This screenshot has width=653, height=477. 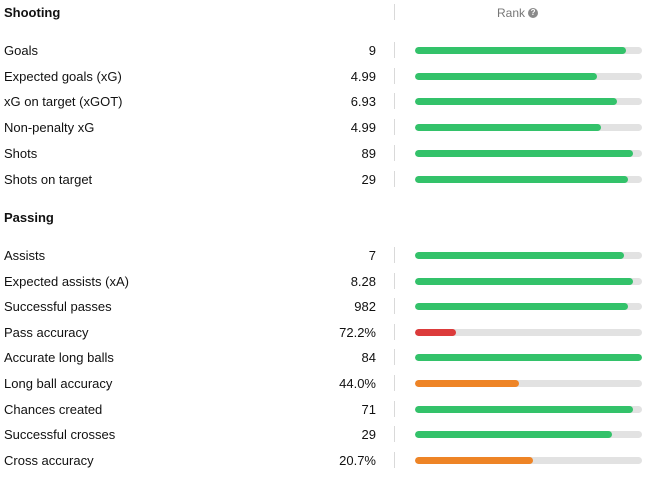 What do you see at coordinates (326, 409) in the screenshot?
I see `stat-row: Chances created 71` at bounding box center [326, 409].